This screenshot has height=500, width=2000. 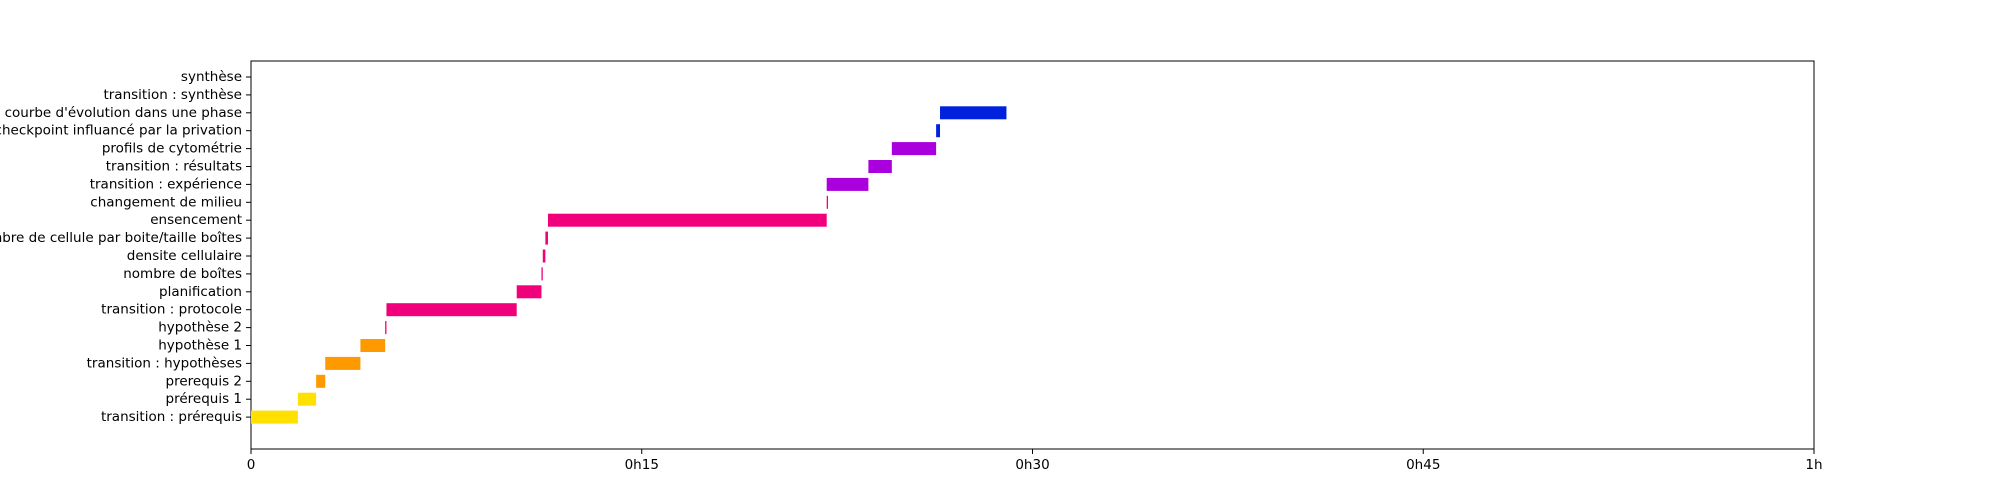 What do you see at coordinates (174, 167) in the screenshot?
I see `y-tick-label: transition : résultats` at bounding box center [174, 167].